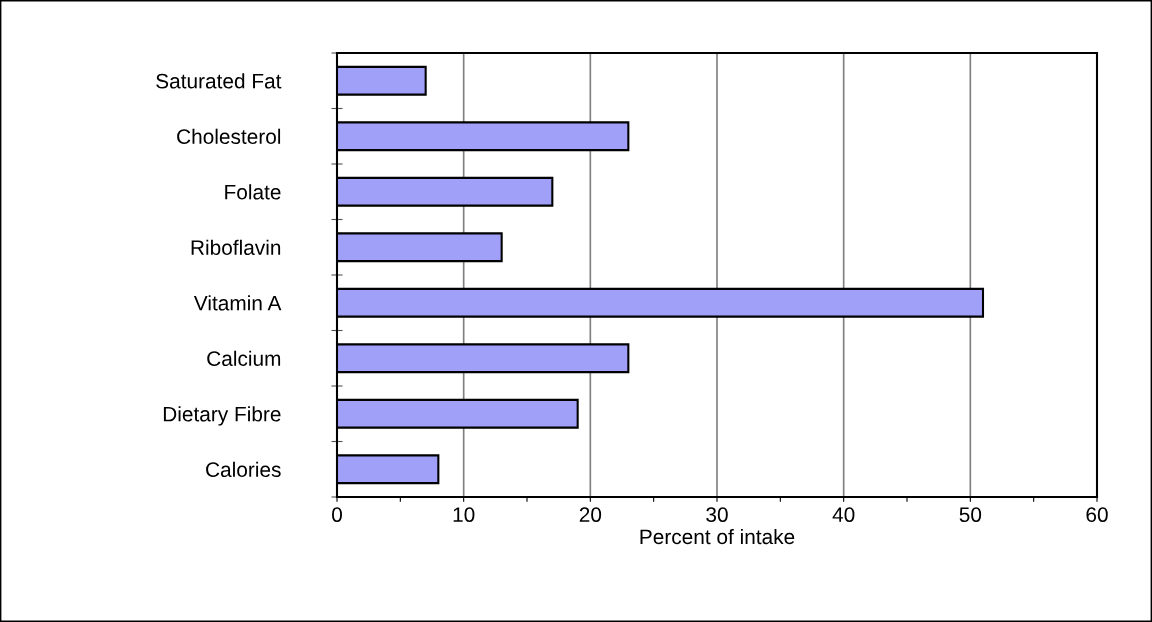  I want to click on y-tick-label: Calories, so click(243, 469).